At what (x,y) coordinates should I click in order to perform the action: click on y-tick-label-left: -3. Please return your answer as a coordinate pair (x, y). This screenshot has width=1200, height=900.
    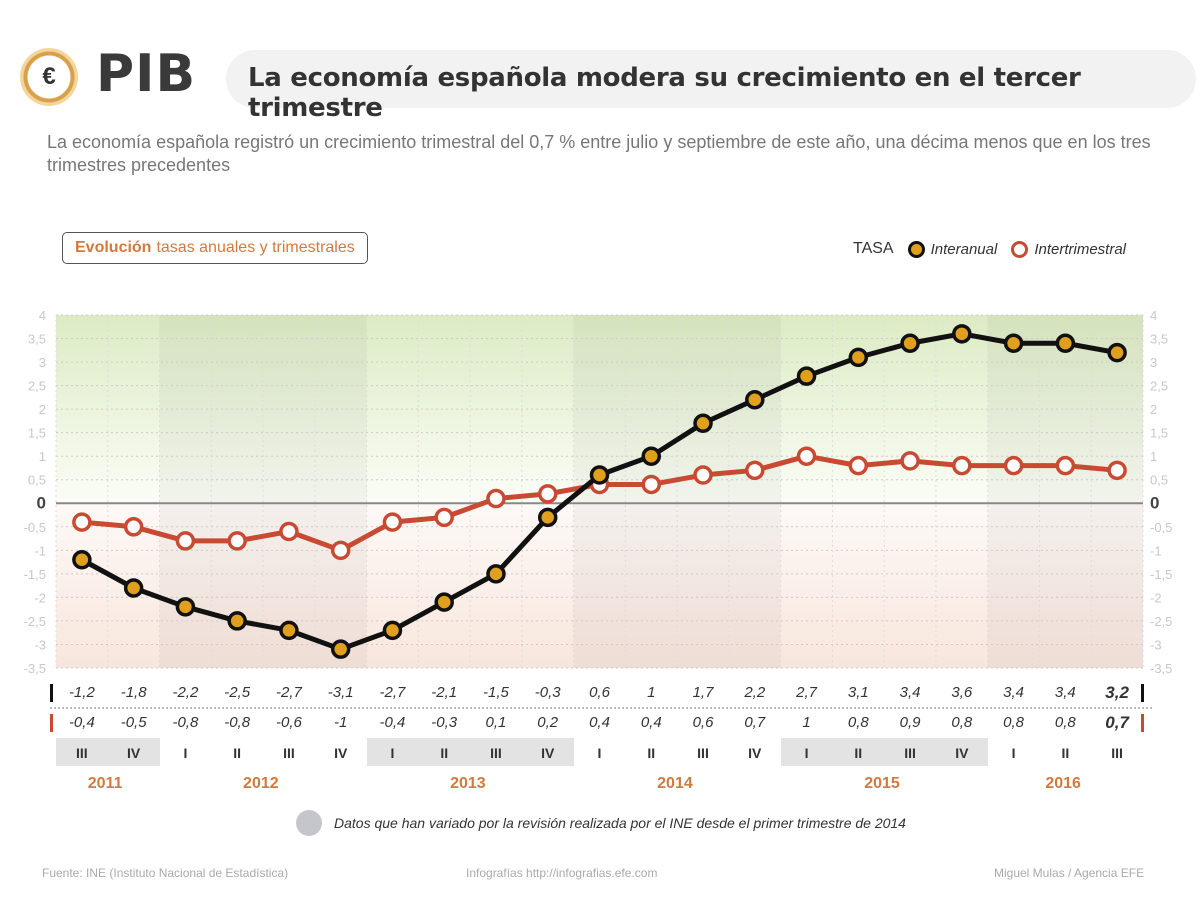
    Looking at the image, I should click on (40, 644).